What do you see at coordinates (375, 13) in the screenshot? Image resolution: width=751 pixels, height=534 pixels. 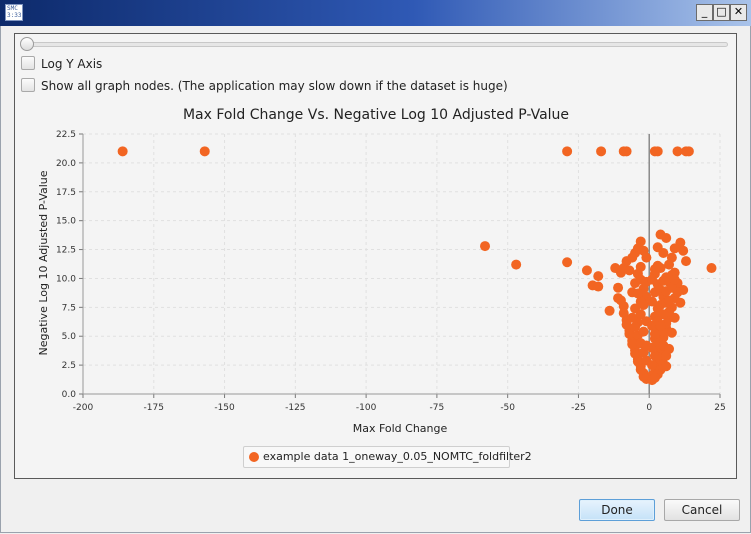 I see `title-bar: SMC 3:33 _ □ ✕` at bounding box center [375, 13].